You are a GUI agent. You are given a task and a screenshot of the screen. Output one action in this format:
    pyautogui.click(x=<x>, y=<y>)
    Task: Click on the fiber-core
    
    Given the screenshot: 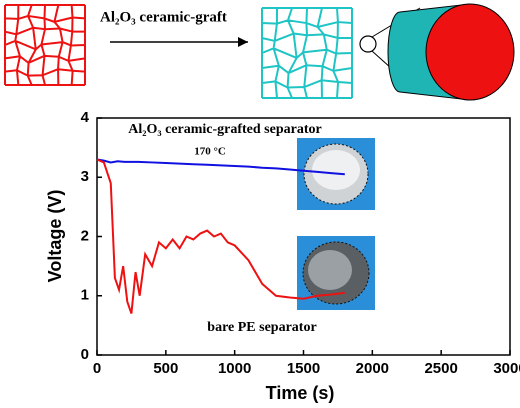 What is the action you would take?
    pyautogui.click(x=470, y=52)
    